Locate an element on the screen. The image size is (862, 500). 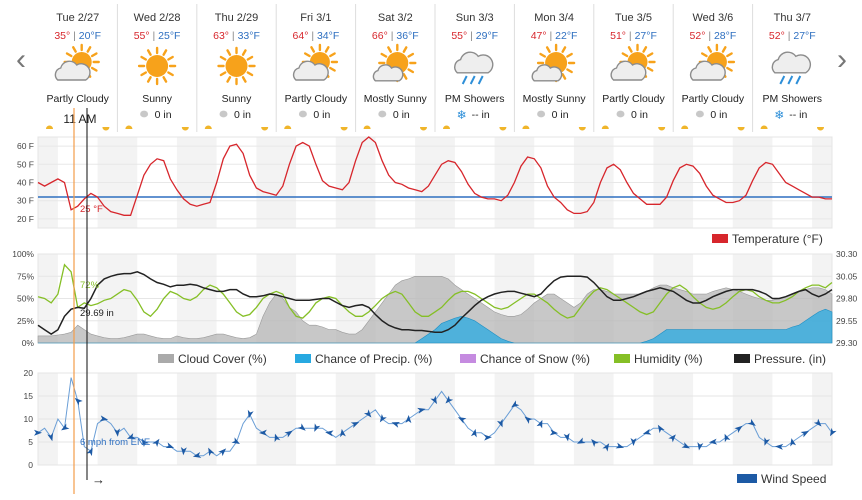
showers-icon is located at coordinates (474, 68).